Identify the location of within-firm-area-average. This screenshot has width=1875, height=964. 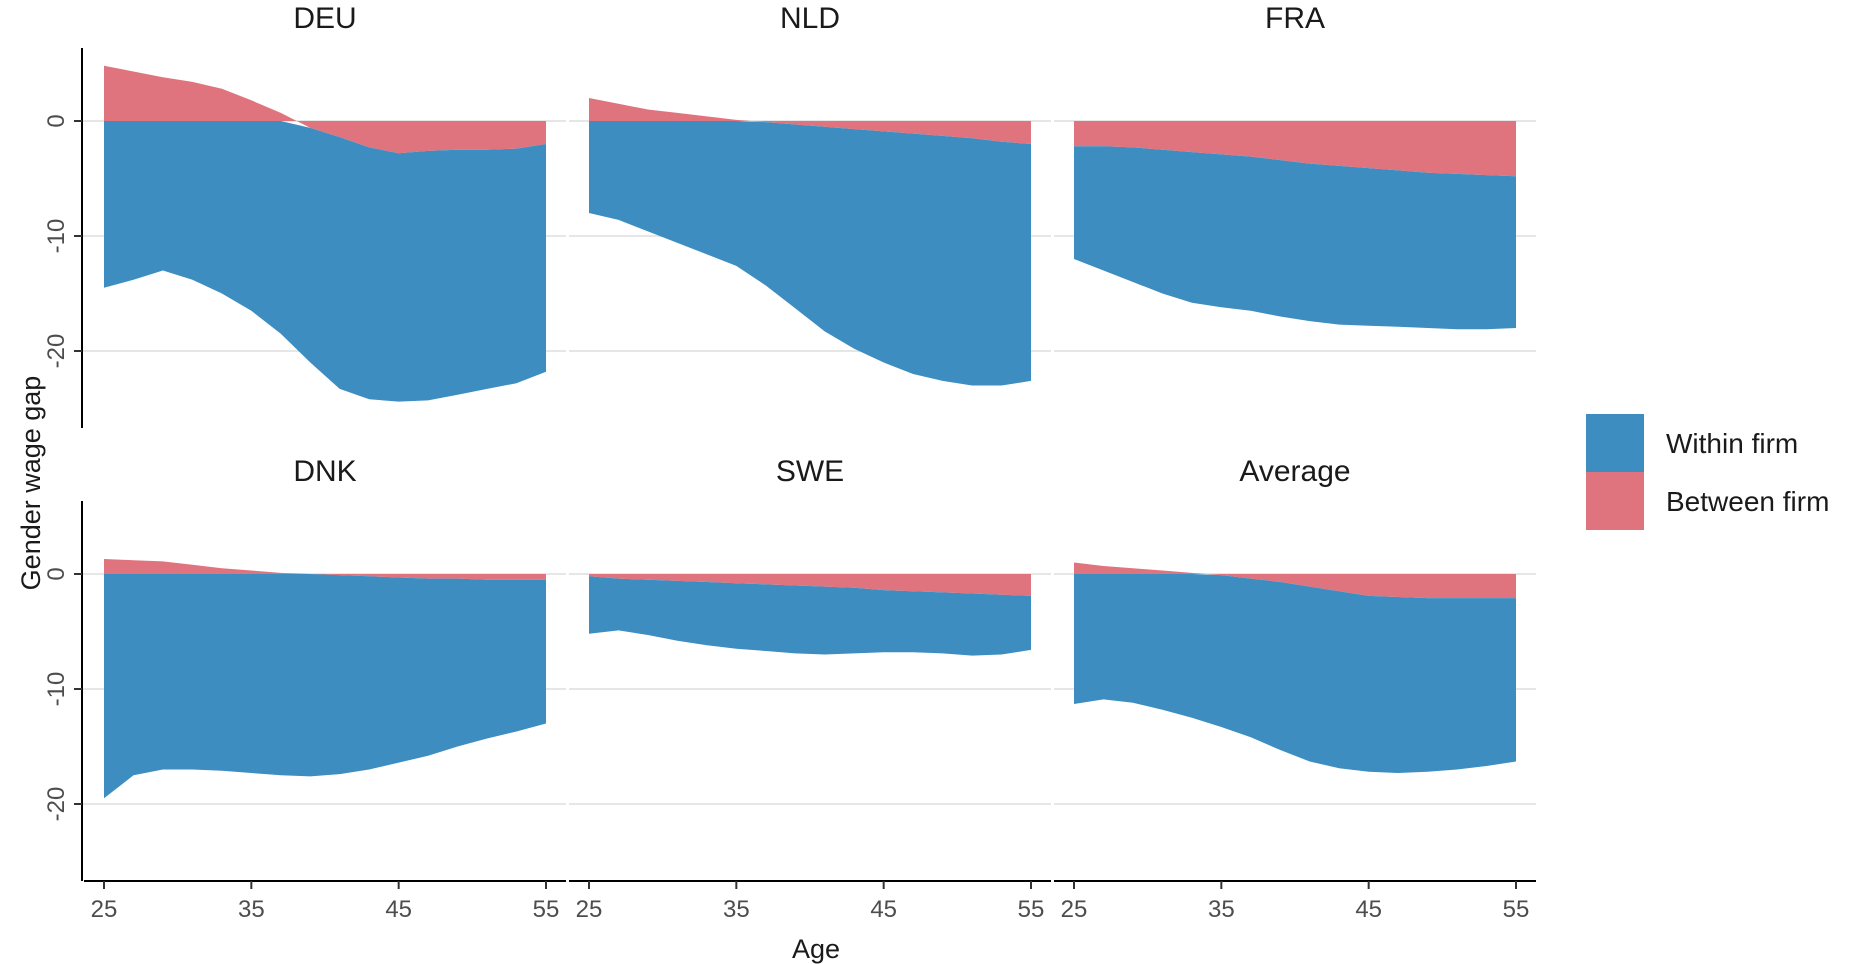
(1295, 673).